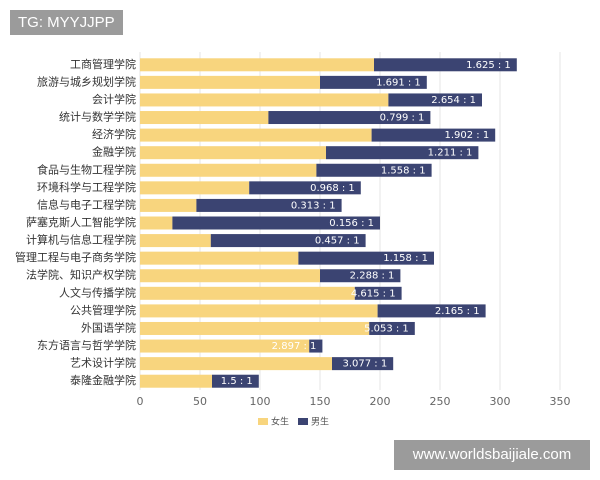  What do you see at coordinates (492, 455) in the screenshot?
I see `watermark: www.worldsbaijiale.com` at bounding box center [492, 455].